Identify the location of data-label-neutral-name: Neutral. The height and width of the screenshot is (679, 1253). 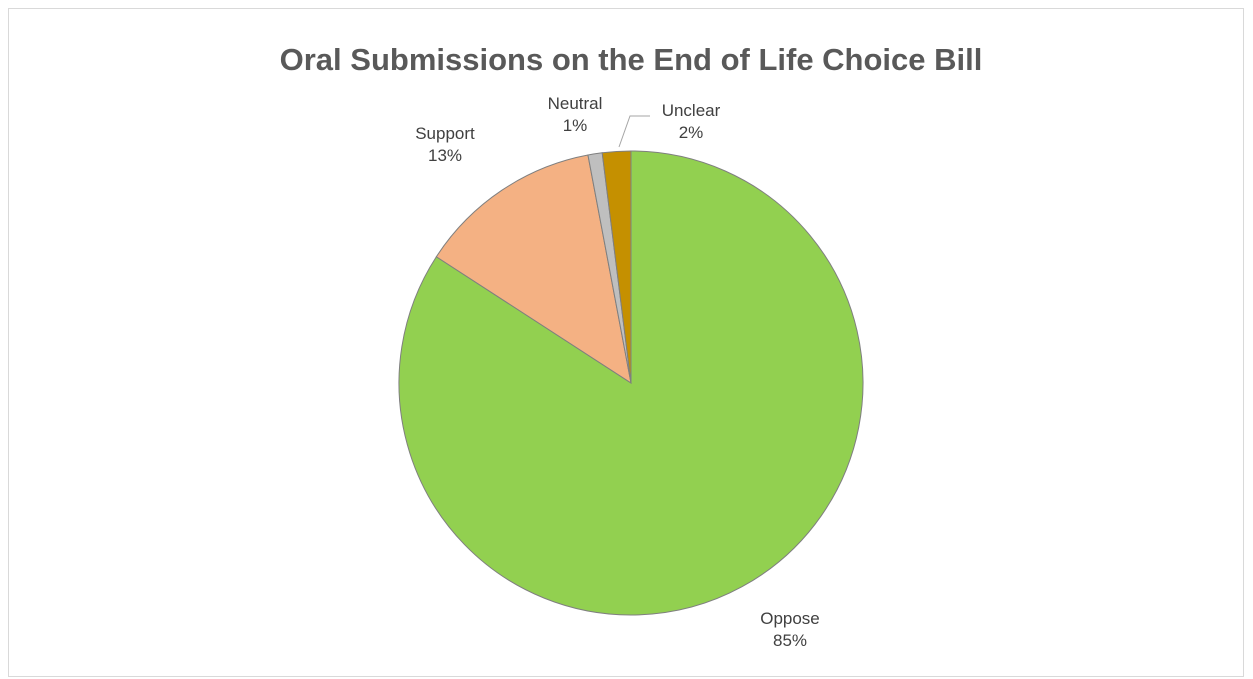
(575, 103).